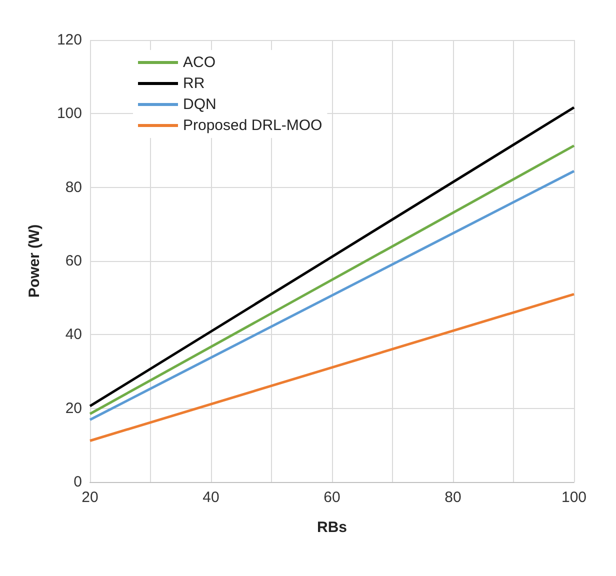 This screenshot has width=616, height=576. I want to click on y-tick-label: 60, so click(73, 261).